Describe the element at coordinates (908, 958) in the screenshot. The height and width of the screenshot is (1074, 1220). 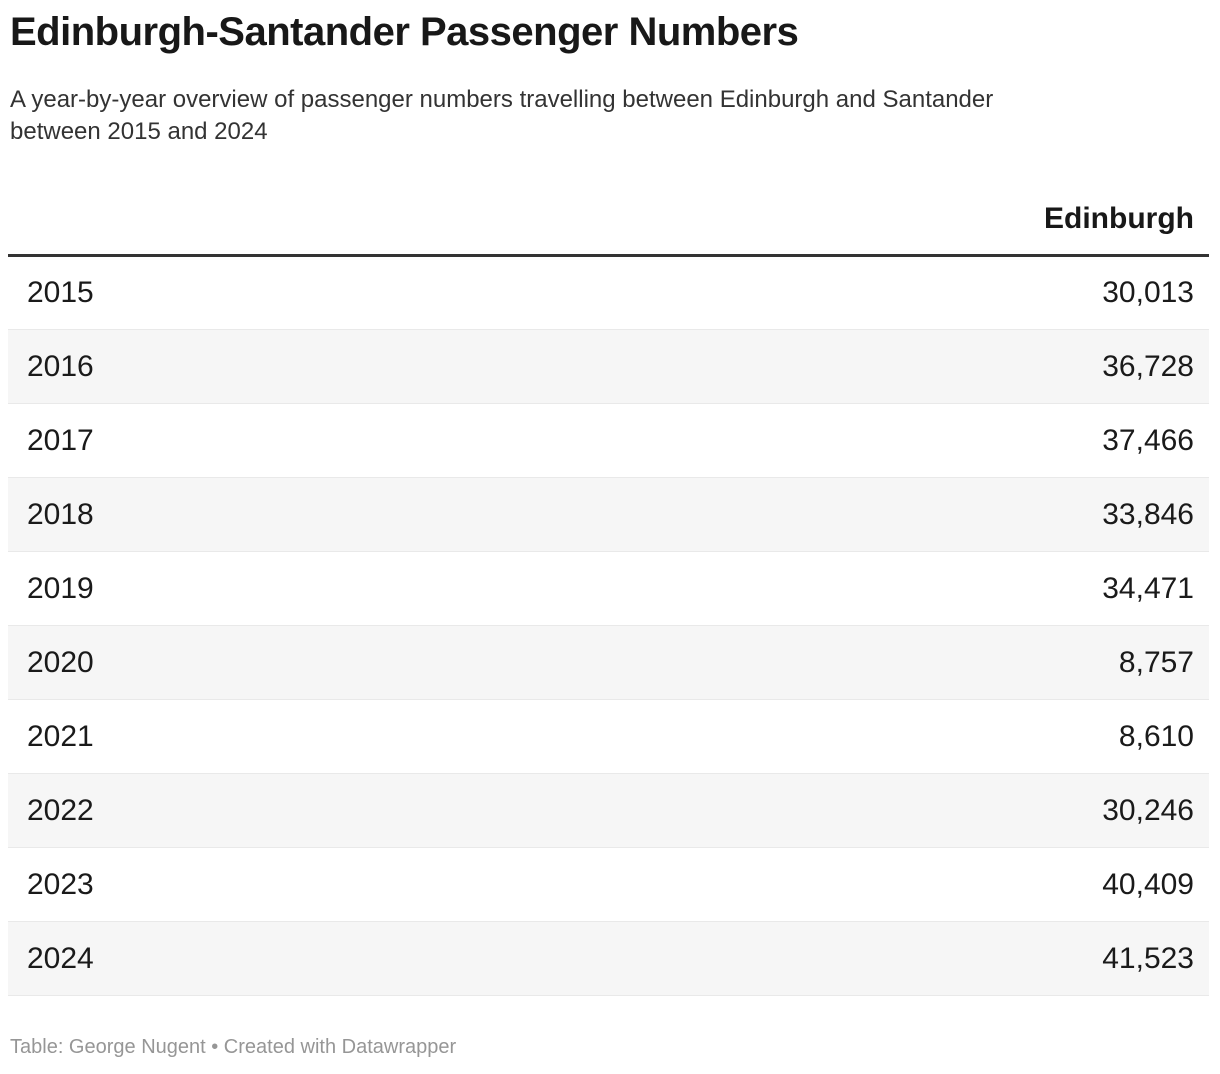
I see `value-cell: 41,523` at that location.